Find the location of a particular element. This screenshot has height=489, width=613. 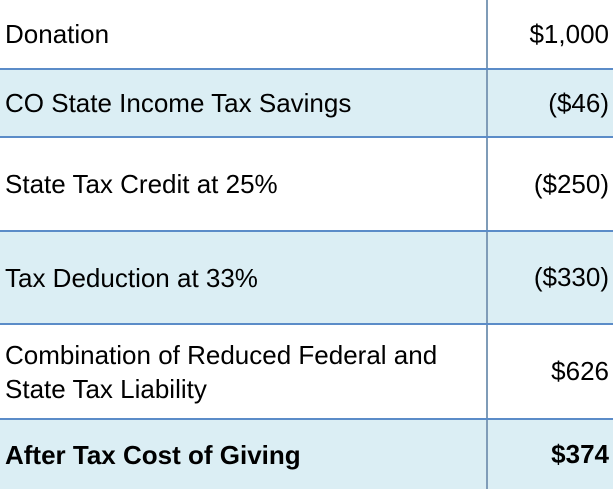

table-row: Donation $1,000 is located at coordinates (306, 35).